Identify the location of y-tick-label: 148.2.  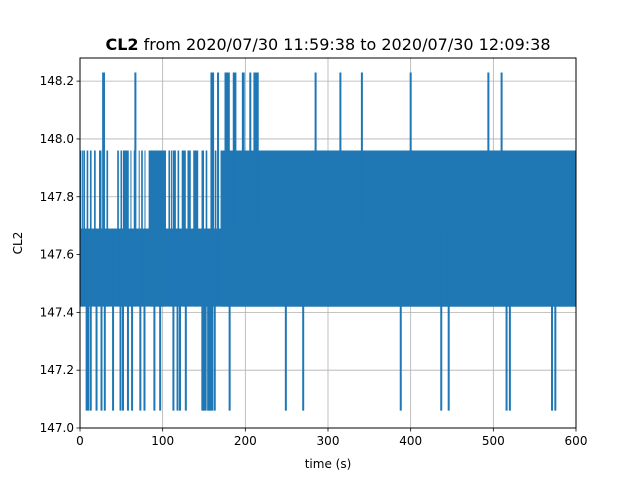
(57, 81).